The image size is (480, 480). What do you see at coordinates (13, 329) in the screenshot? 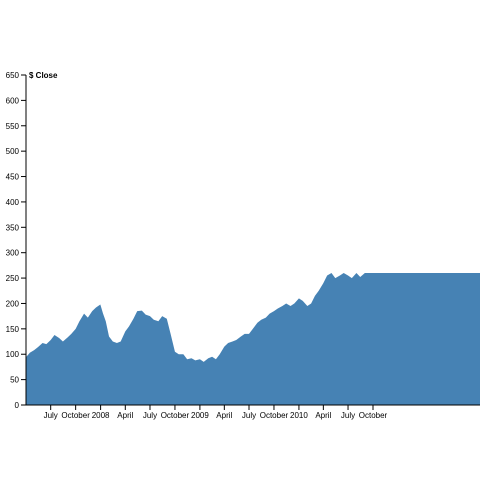
I see `y-tick-label: 150` at bounding box center [13, 329].